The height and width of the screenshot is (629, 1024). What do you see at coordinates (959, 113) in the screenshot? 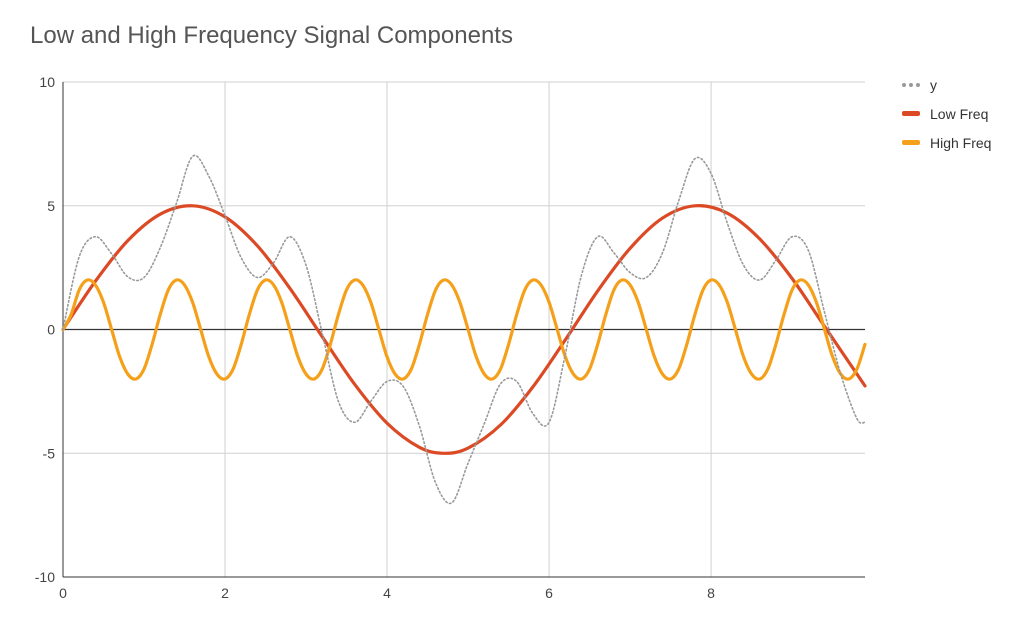
I see `legend-label-low-freq: Low Freq` at bounding box center [959, 113].